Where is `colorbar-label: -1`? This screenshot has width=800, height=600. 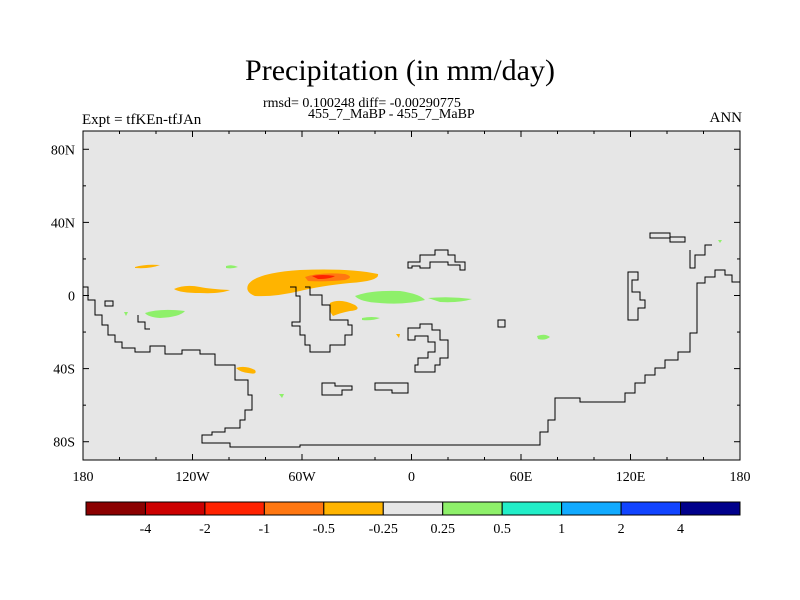
colorbar-label: -1 is located at coordinates (265, 529).